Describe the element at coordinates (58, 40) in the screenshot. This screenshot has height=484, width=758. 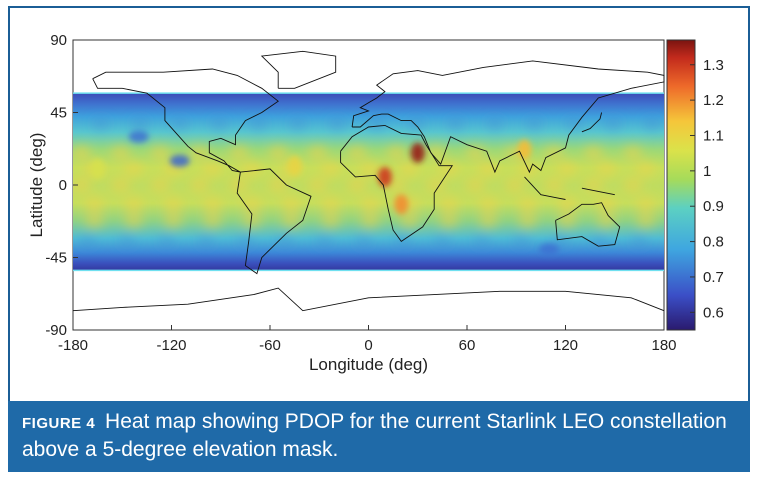
I see `y-tick-label: 90` at that location.